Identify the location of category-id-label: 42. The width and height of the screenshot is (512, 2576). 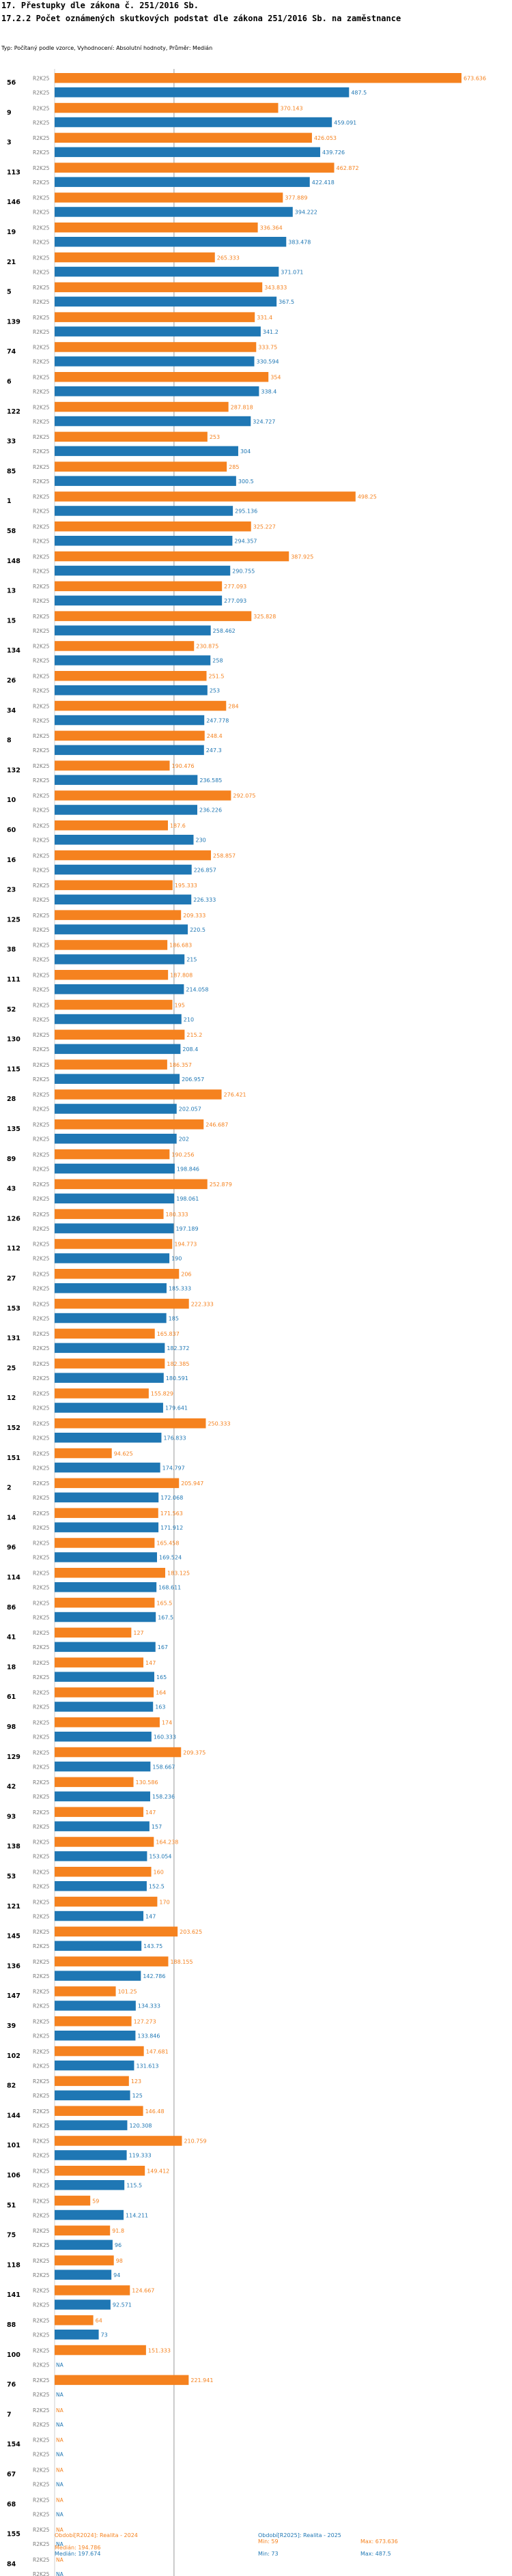
(11, 1787).